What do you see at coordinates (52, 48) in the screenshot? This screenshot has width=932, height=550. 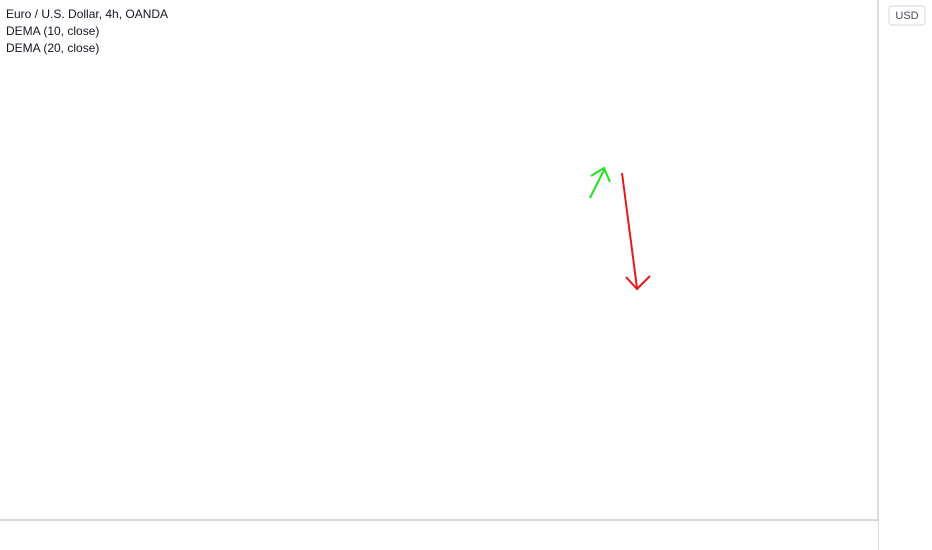 I see `indicator-legend: DEMA (20, close)` at bounding box center [52, 48].